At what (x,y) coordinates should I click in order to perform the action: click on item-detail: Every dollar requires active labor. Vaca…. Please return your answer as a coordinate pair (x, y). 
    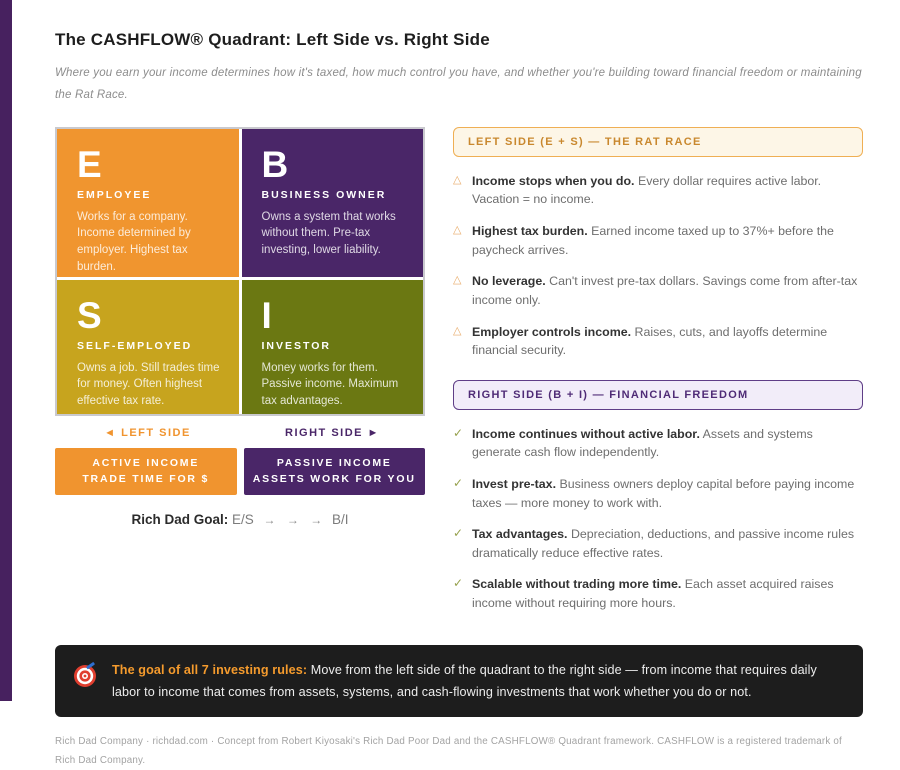
    Looking at the image, I should click on (647, 190).